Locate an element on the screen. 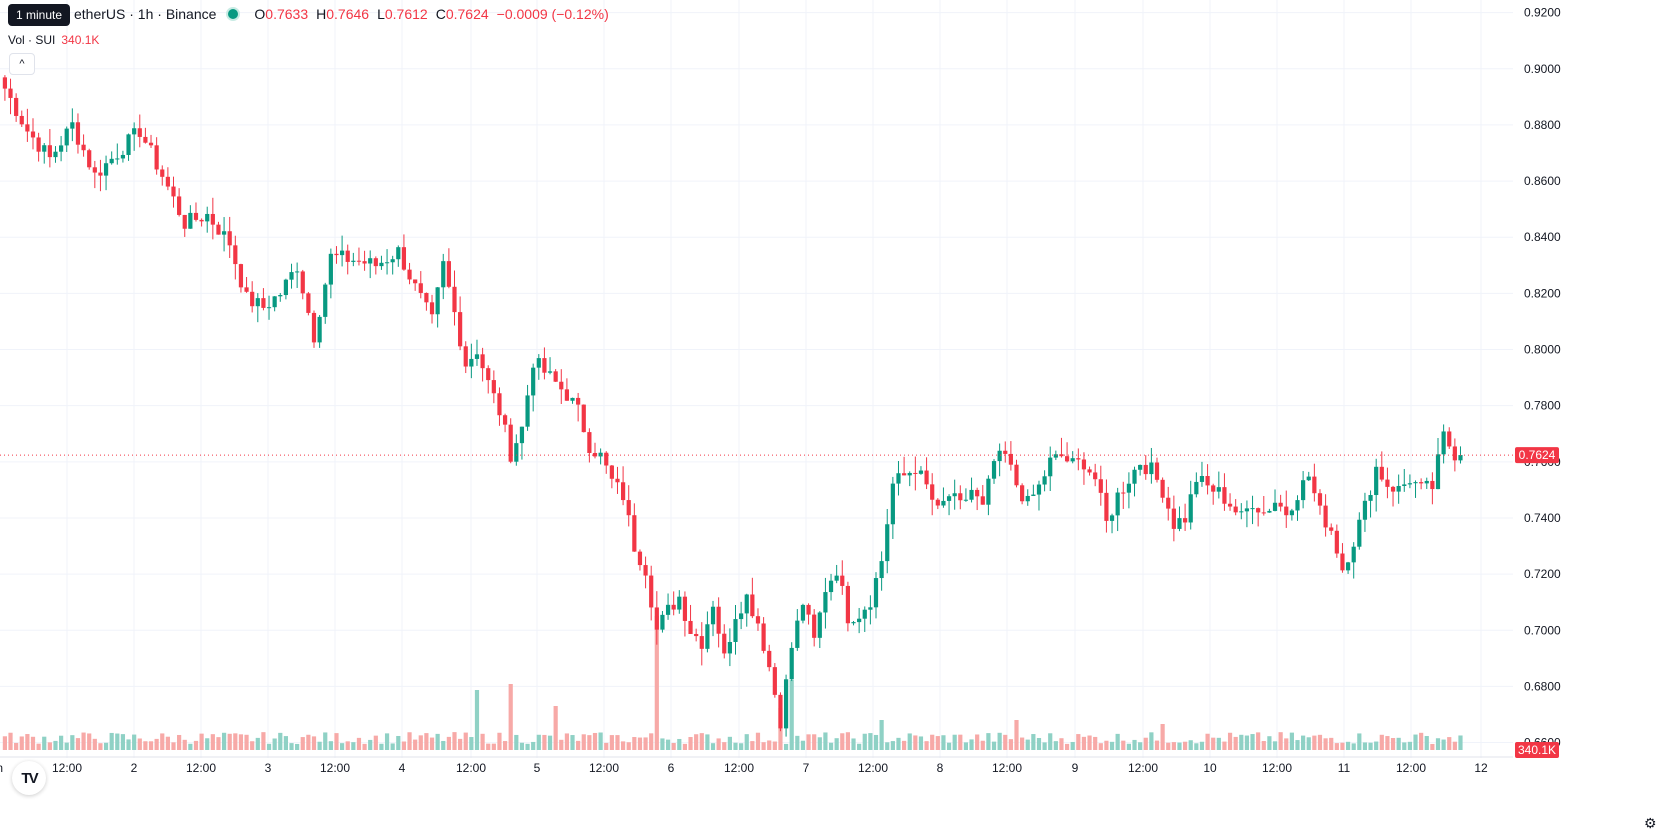 The height and width of the screenshot is (835, 1678). gear-icon: ⚙ is located at coordinates (1650, 823).